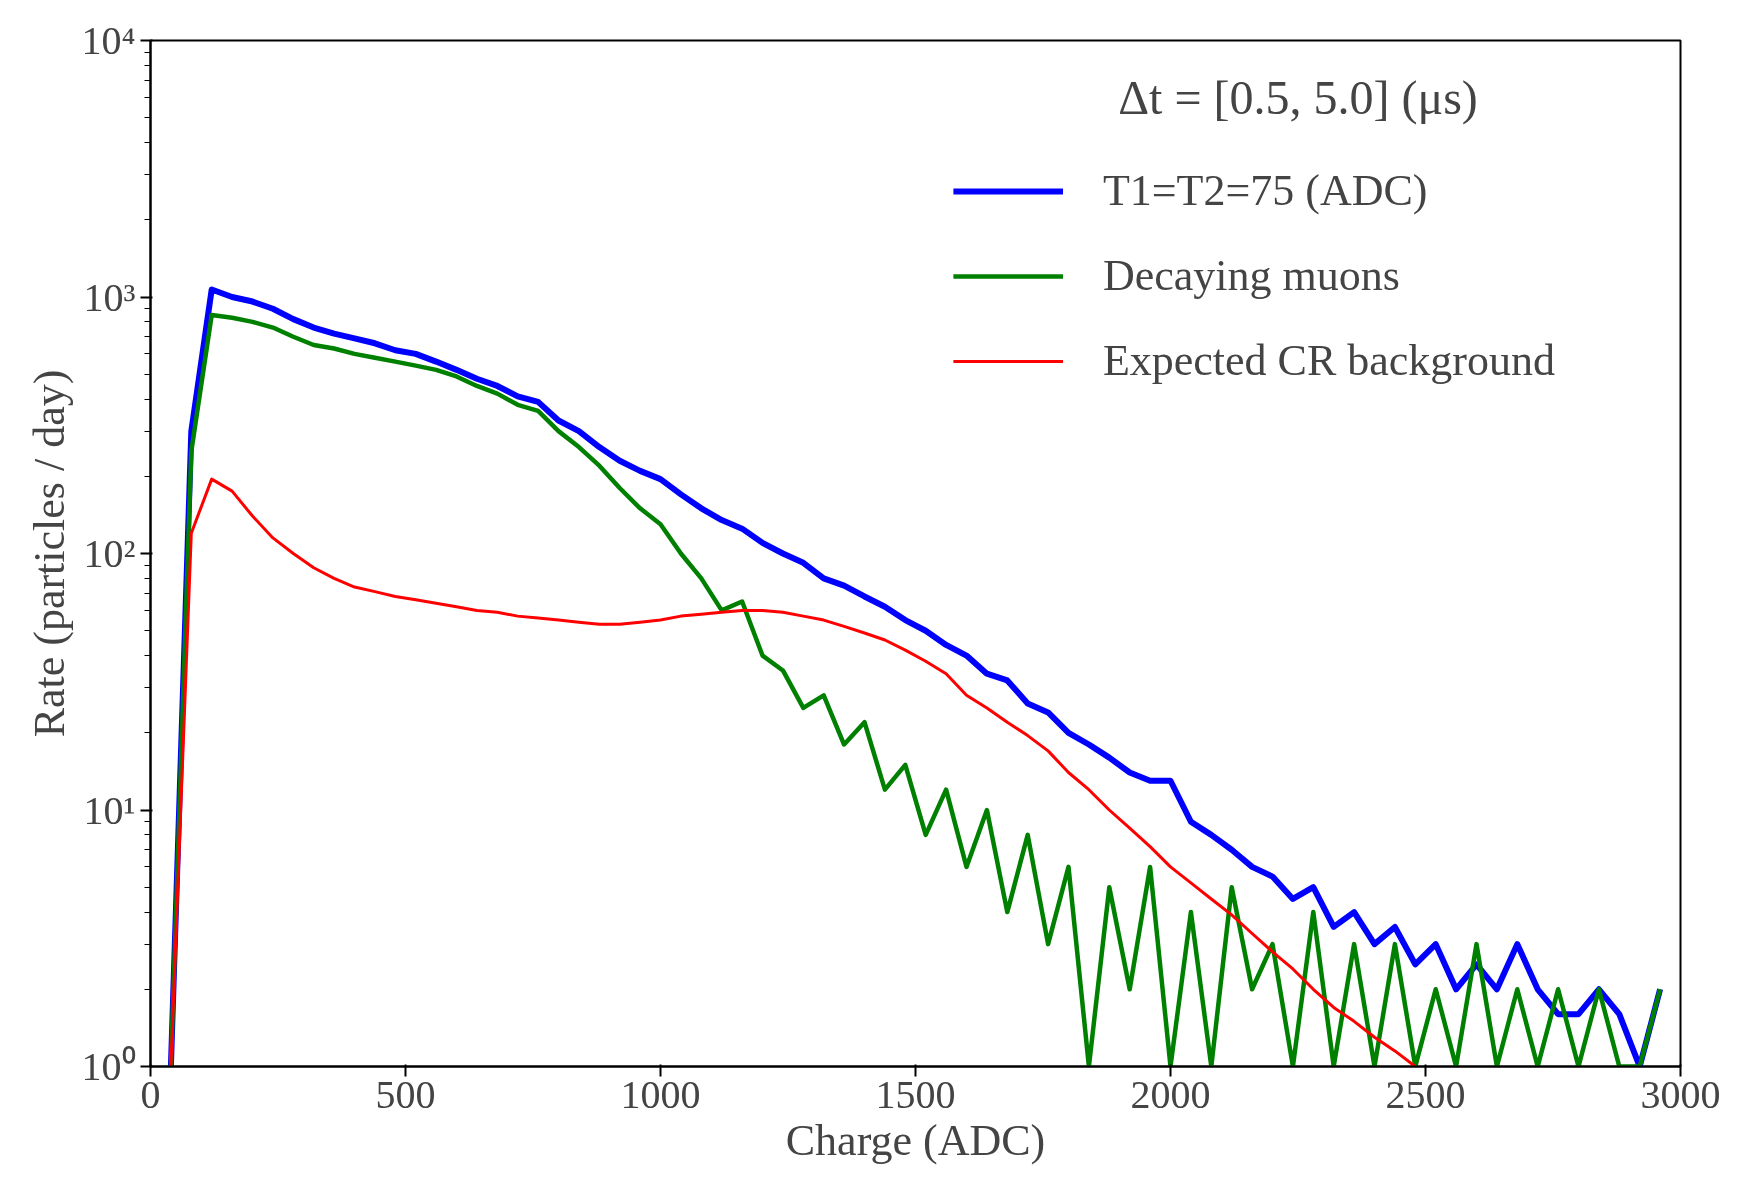  What do you see at coordinates (49, 553) in the screenshot?
I see `y-axis-title: Rate (particles / day)` at bounding box center [49, 553].